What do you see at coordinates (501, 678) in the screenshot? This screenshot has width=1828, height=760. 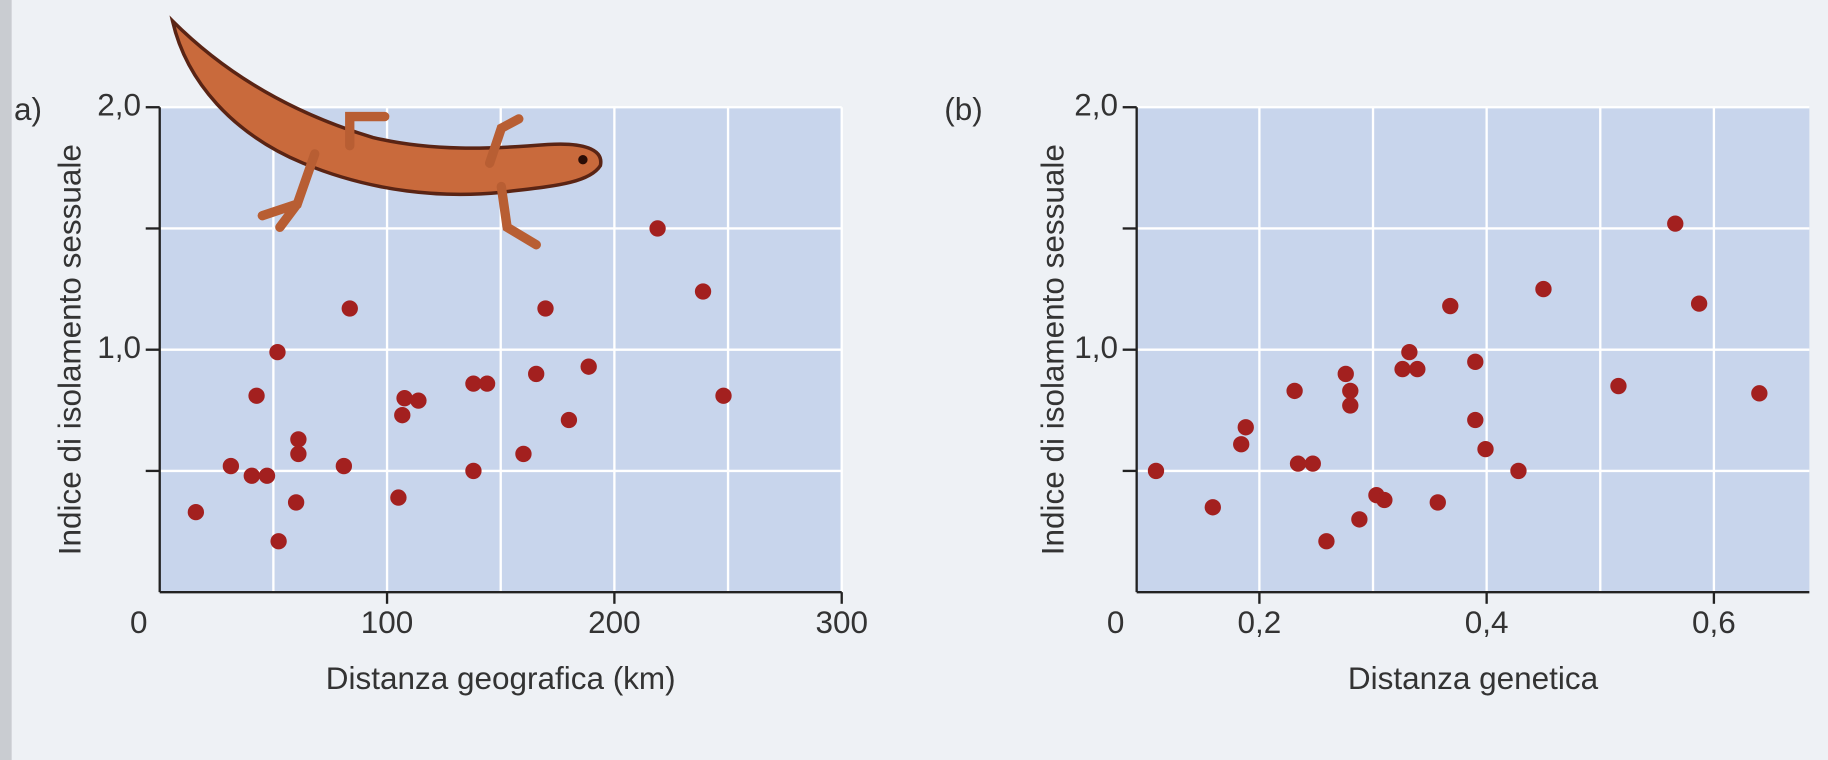 I see `x-axis-label: Distanza geografica (km)` at bounding box center [501, 678].